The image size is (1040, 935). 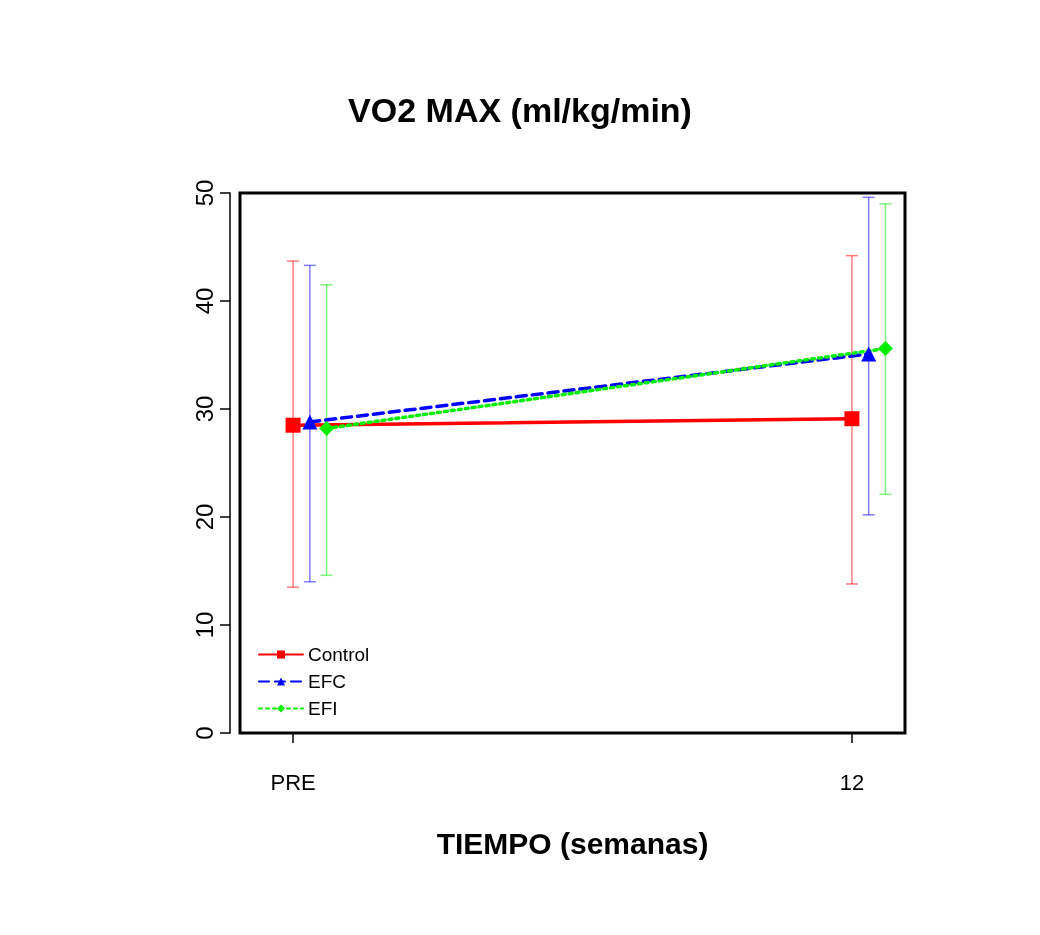 I want to click on legend-label: Control, so click(x=339, y=654).